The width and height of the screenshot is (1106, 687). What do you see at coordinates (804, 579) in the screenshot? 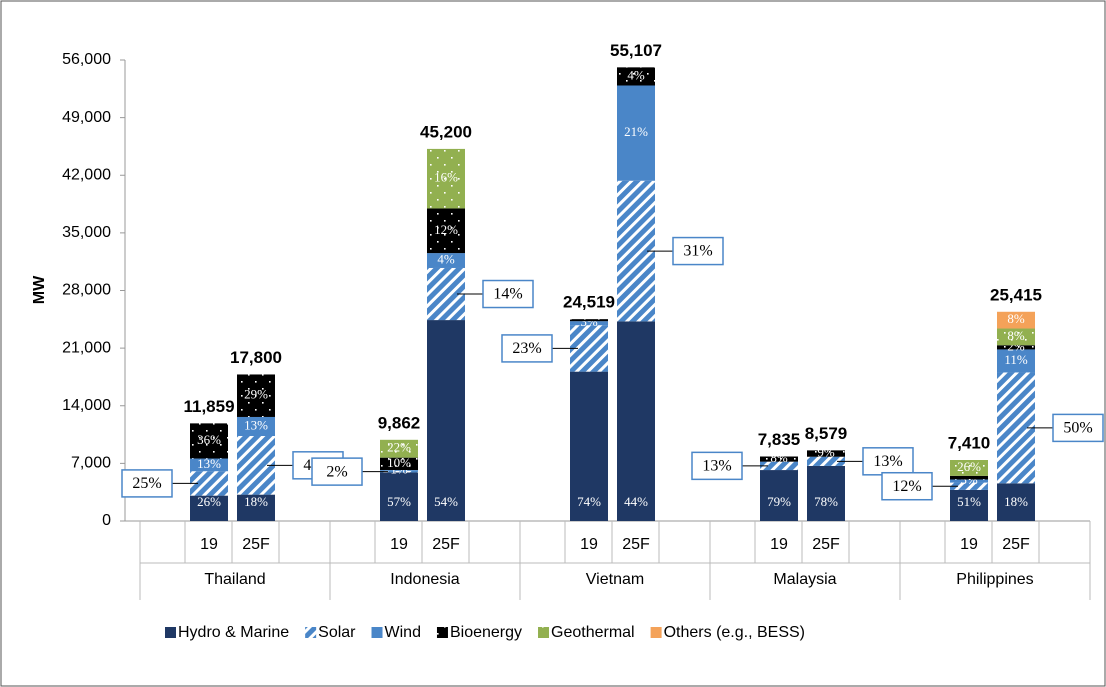
I see `group-label: Malaysia` at bounding box center [804, 579].